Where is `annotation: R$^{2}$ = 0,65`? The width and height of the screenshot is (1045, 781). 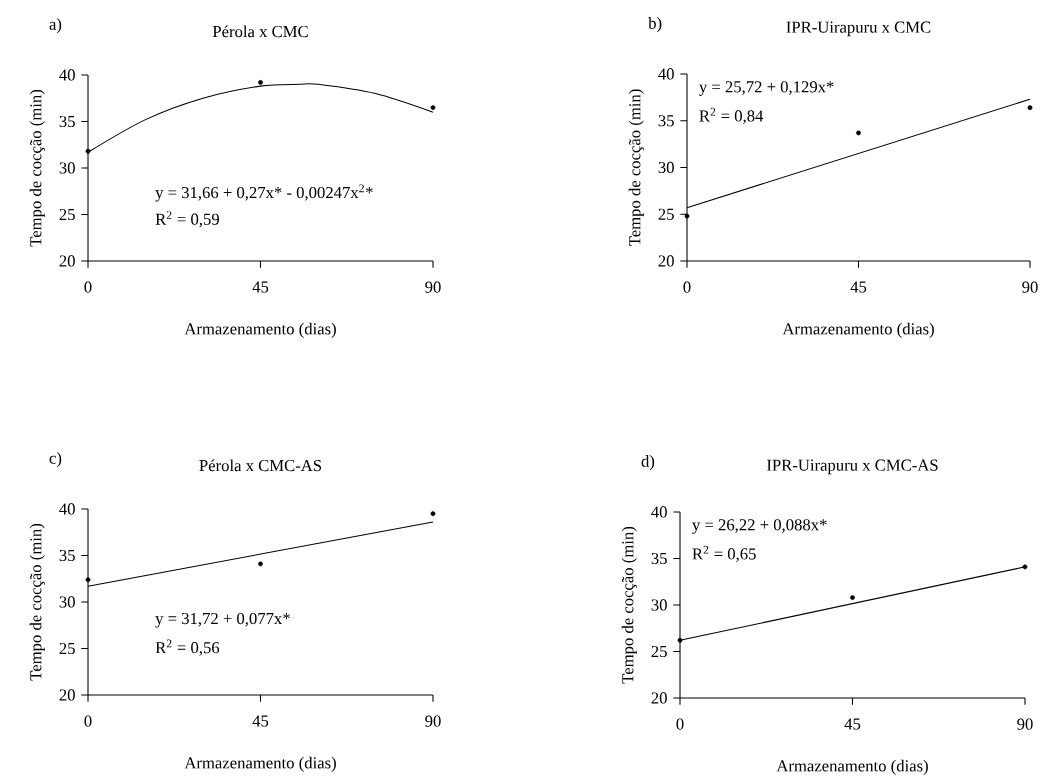
annotation: R$^{2}$ = 0,65 is located at coordinates (724, 553).